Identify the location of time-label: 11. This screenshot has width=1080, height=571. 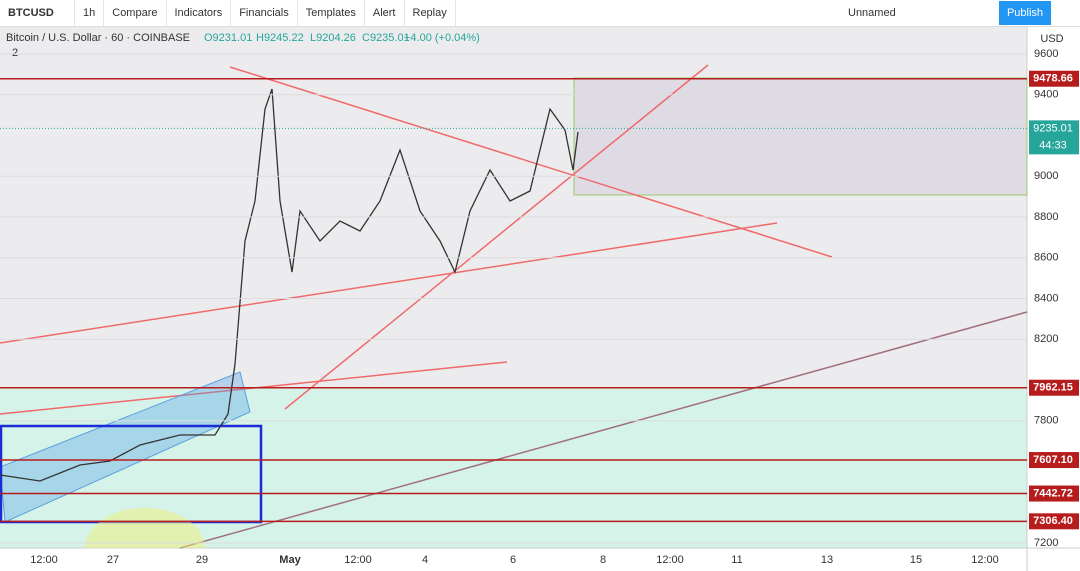
(736, 560).